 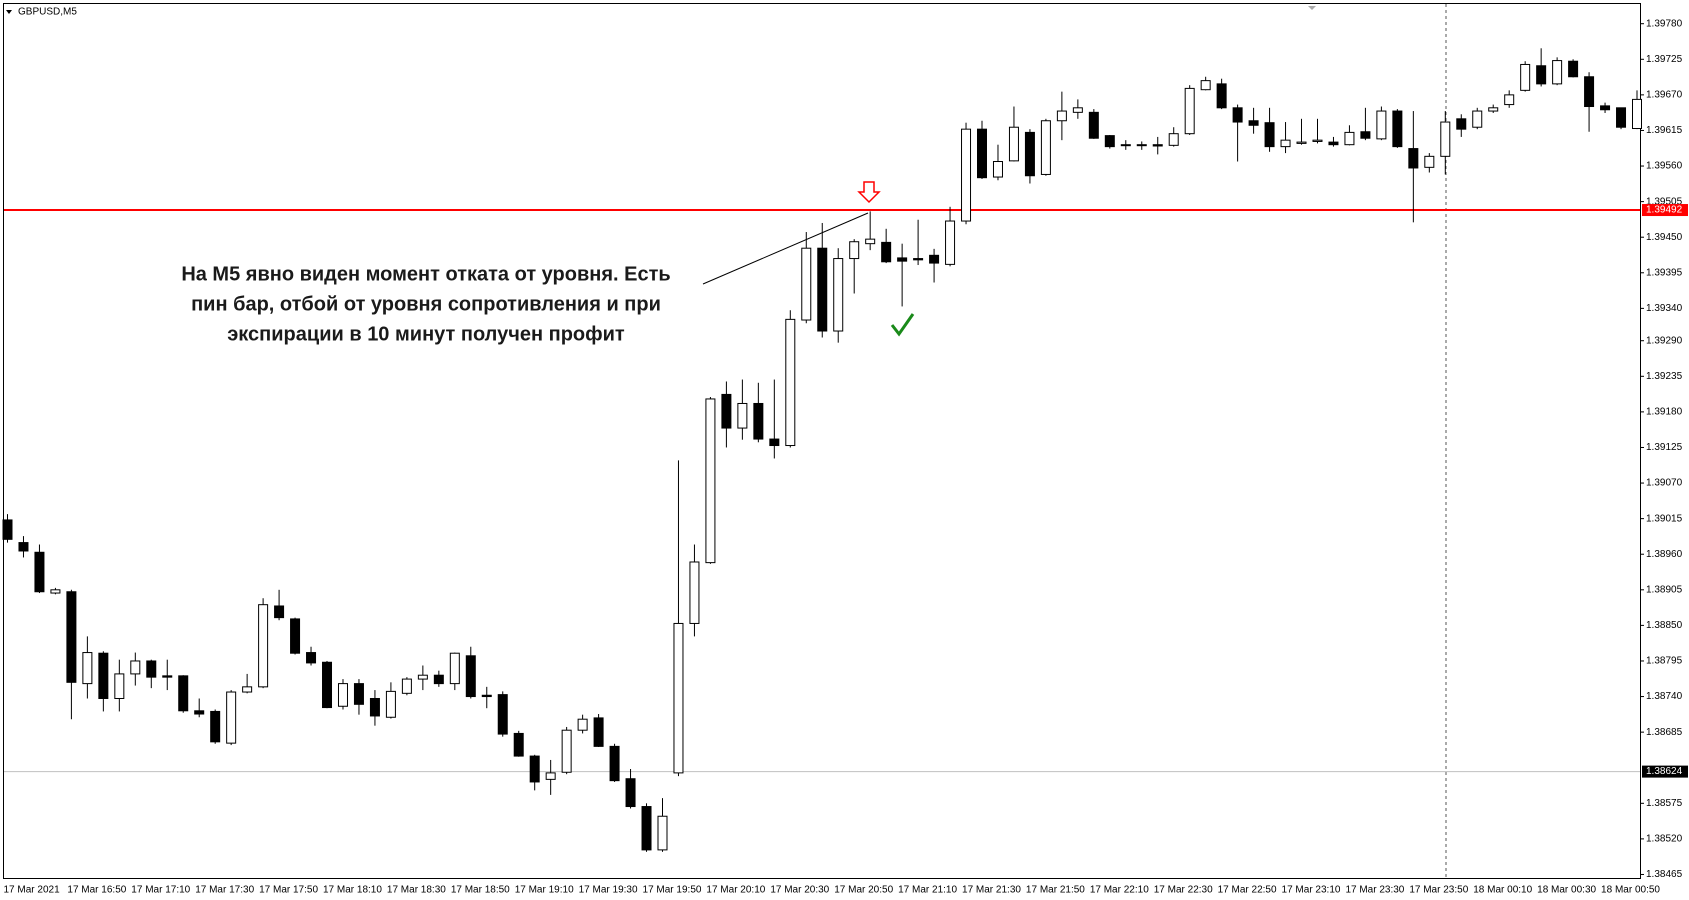 I want to click on y-tick-label: 1.39015, so click(x=1664, y=518).